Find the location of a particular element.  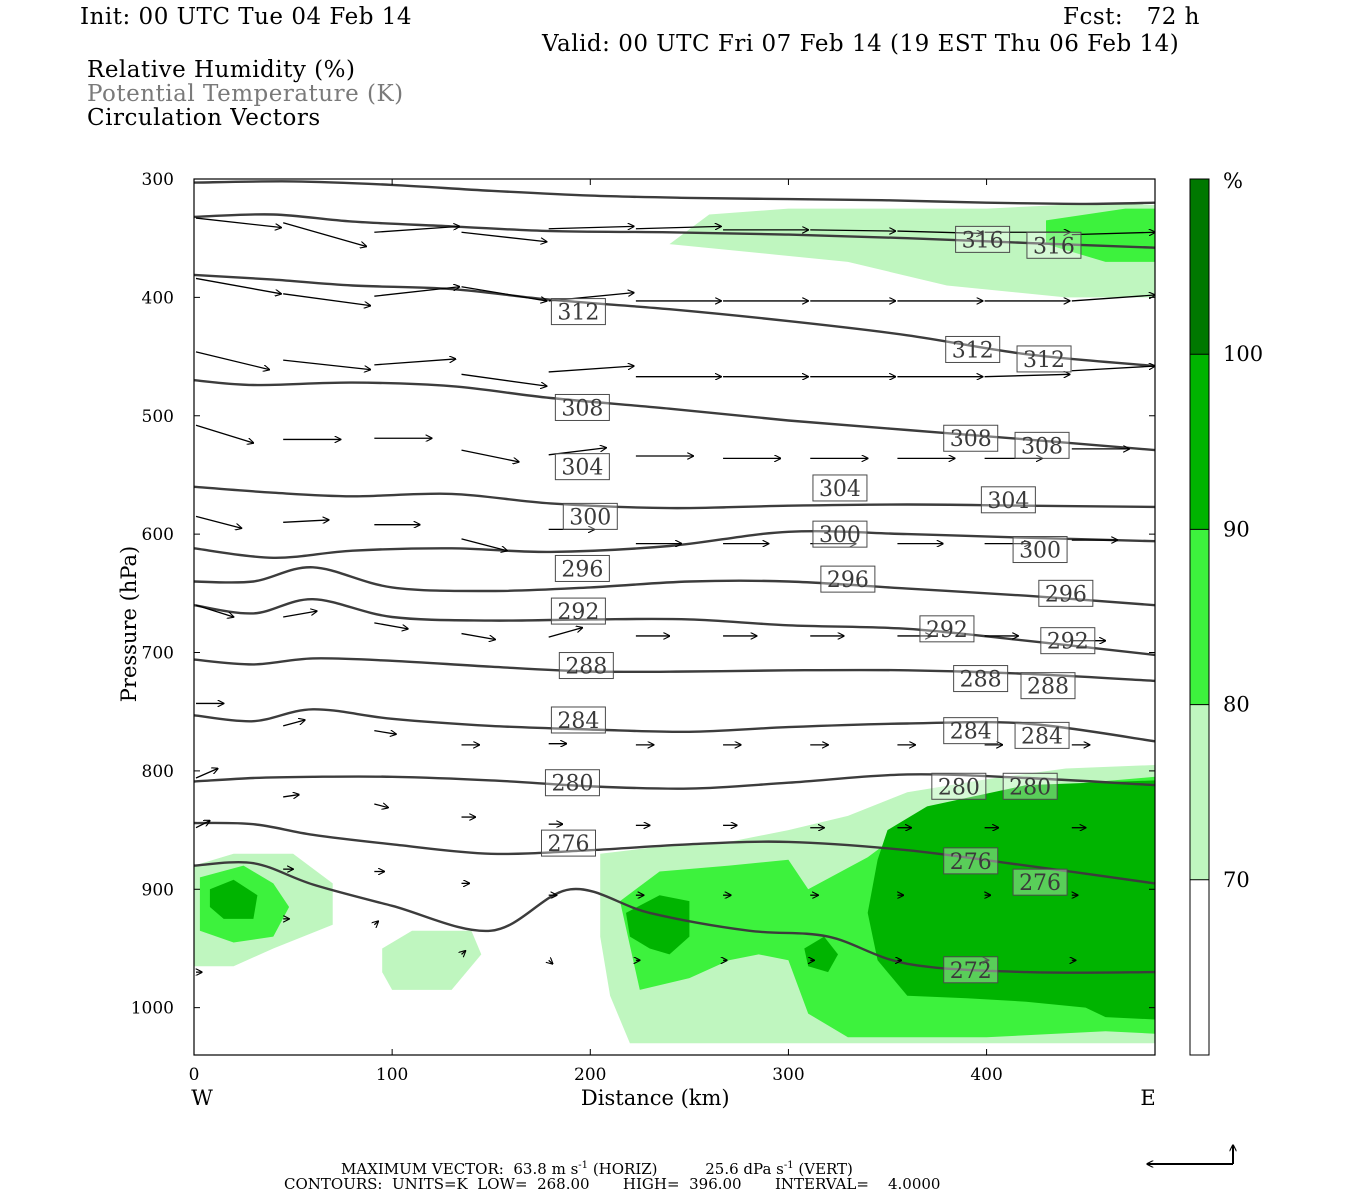

theta-label: 272 is located at coordinates (971, 970).